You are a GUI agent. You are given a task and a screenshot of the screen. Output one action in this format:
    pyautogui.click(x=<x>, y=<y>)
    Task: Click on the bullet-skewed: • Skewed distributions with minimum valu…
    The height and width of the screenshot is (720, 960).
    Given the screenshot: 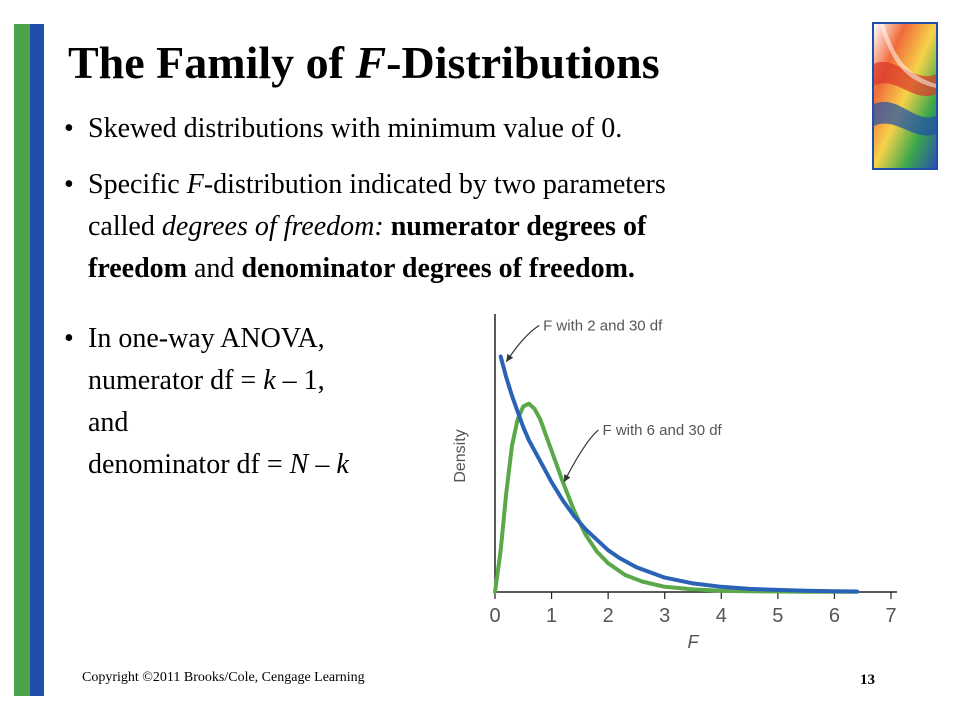 What is the action you would take?
    pyautogui.click(x=343, y=129)
    